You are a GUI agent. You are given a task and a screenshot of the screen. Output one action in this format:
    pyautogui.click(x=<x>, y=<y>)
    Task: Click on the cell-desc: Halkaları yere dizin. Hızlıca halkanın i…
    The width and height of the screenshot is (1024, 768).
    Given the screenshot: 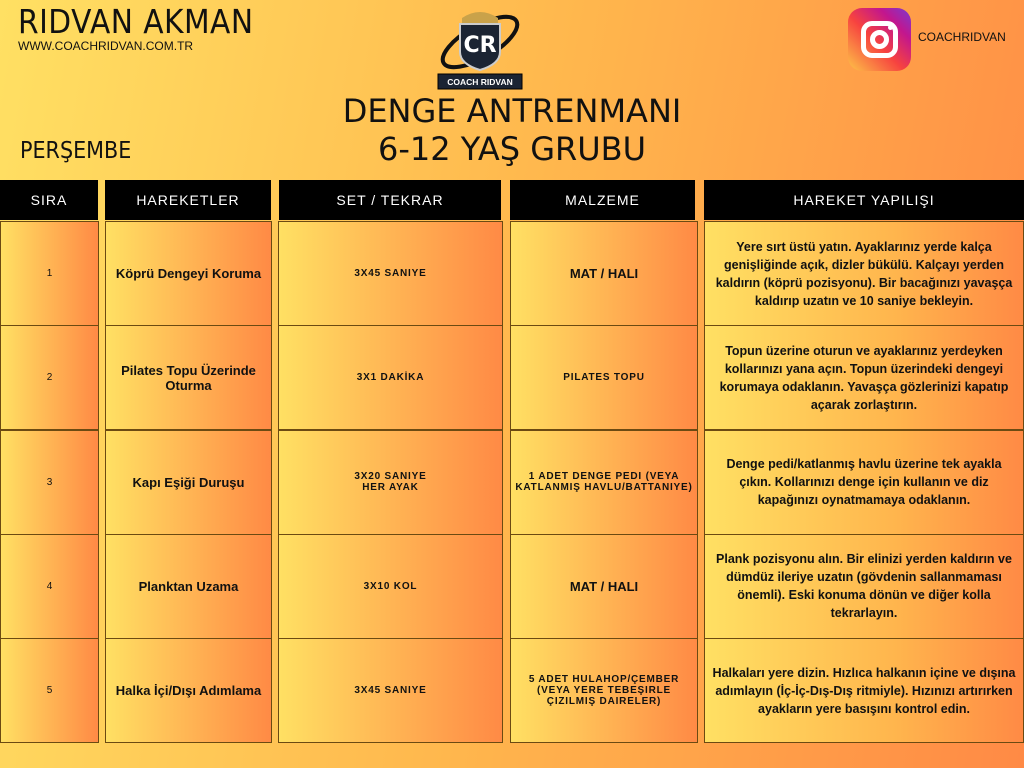 What is the action you would take?
    pyautogui.click(x=864, y=691)
    